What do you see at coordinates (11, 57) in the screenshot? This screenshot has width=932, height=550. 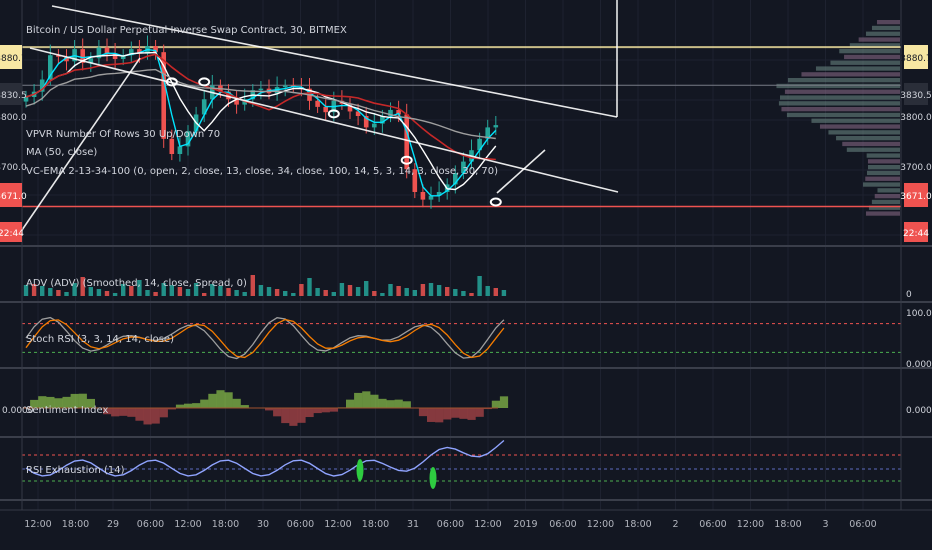 I see `left-tag-marked` at bounding box center [11, 57].